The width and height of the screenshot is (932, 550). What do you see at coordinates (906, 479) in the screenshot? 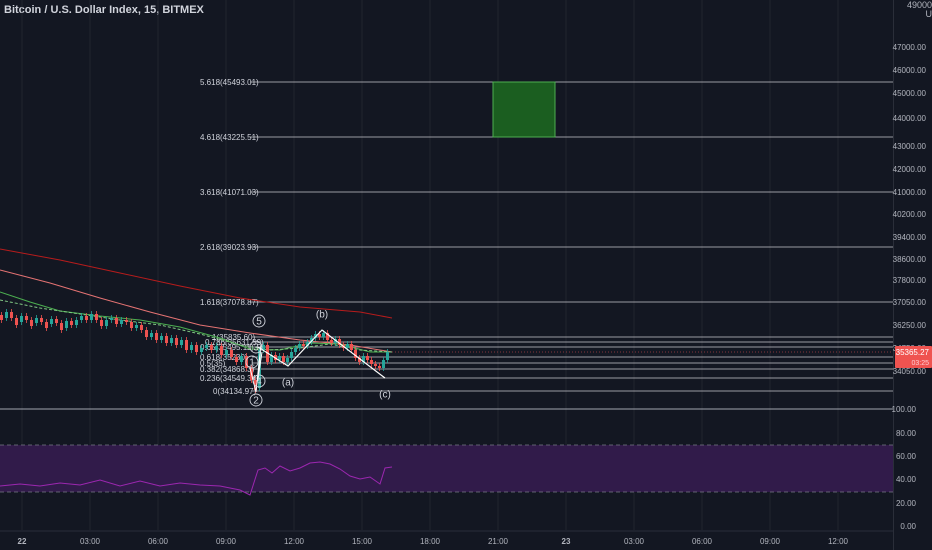
I see `rsi-tick-label: 40.00` at bounding box center [906, 479].